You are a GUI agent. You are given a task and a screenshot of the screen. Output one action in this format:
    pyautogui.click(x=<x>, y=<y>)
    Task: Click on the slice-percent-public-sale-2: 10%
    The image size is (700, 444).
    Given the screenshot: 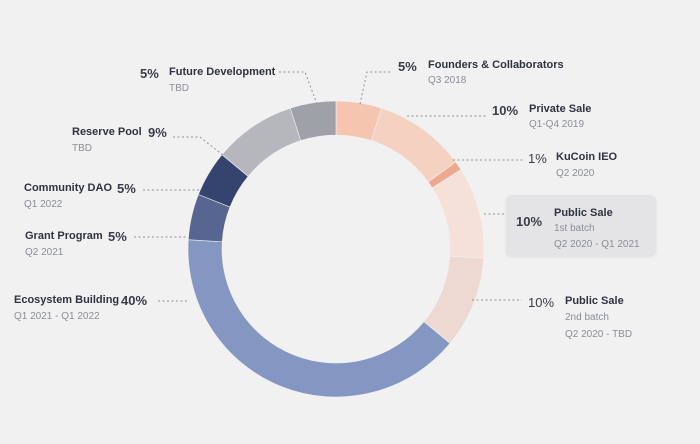 What is the action you would take?
    pyautogui.click(x=541, y=302)
    